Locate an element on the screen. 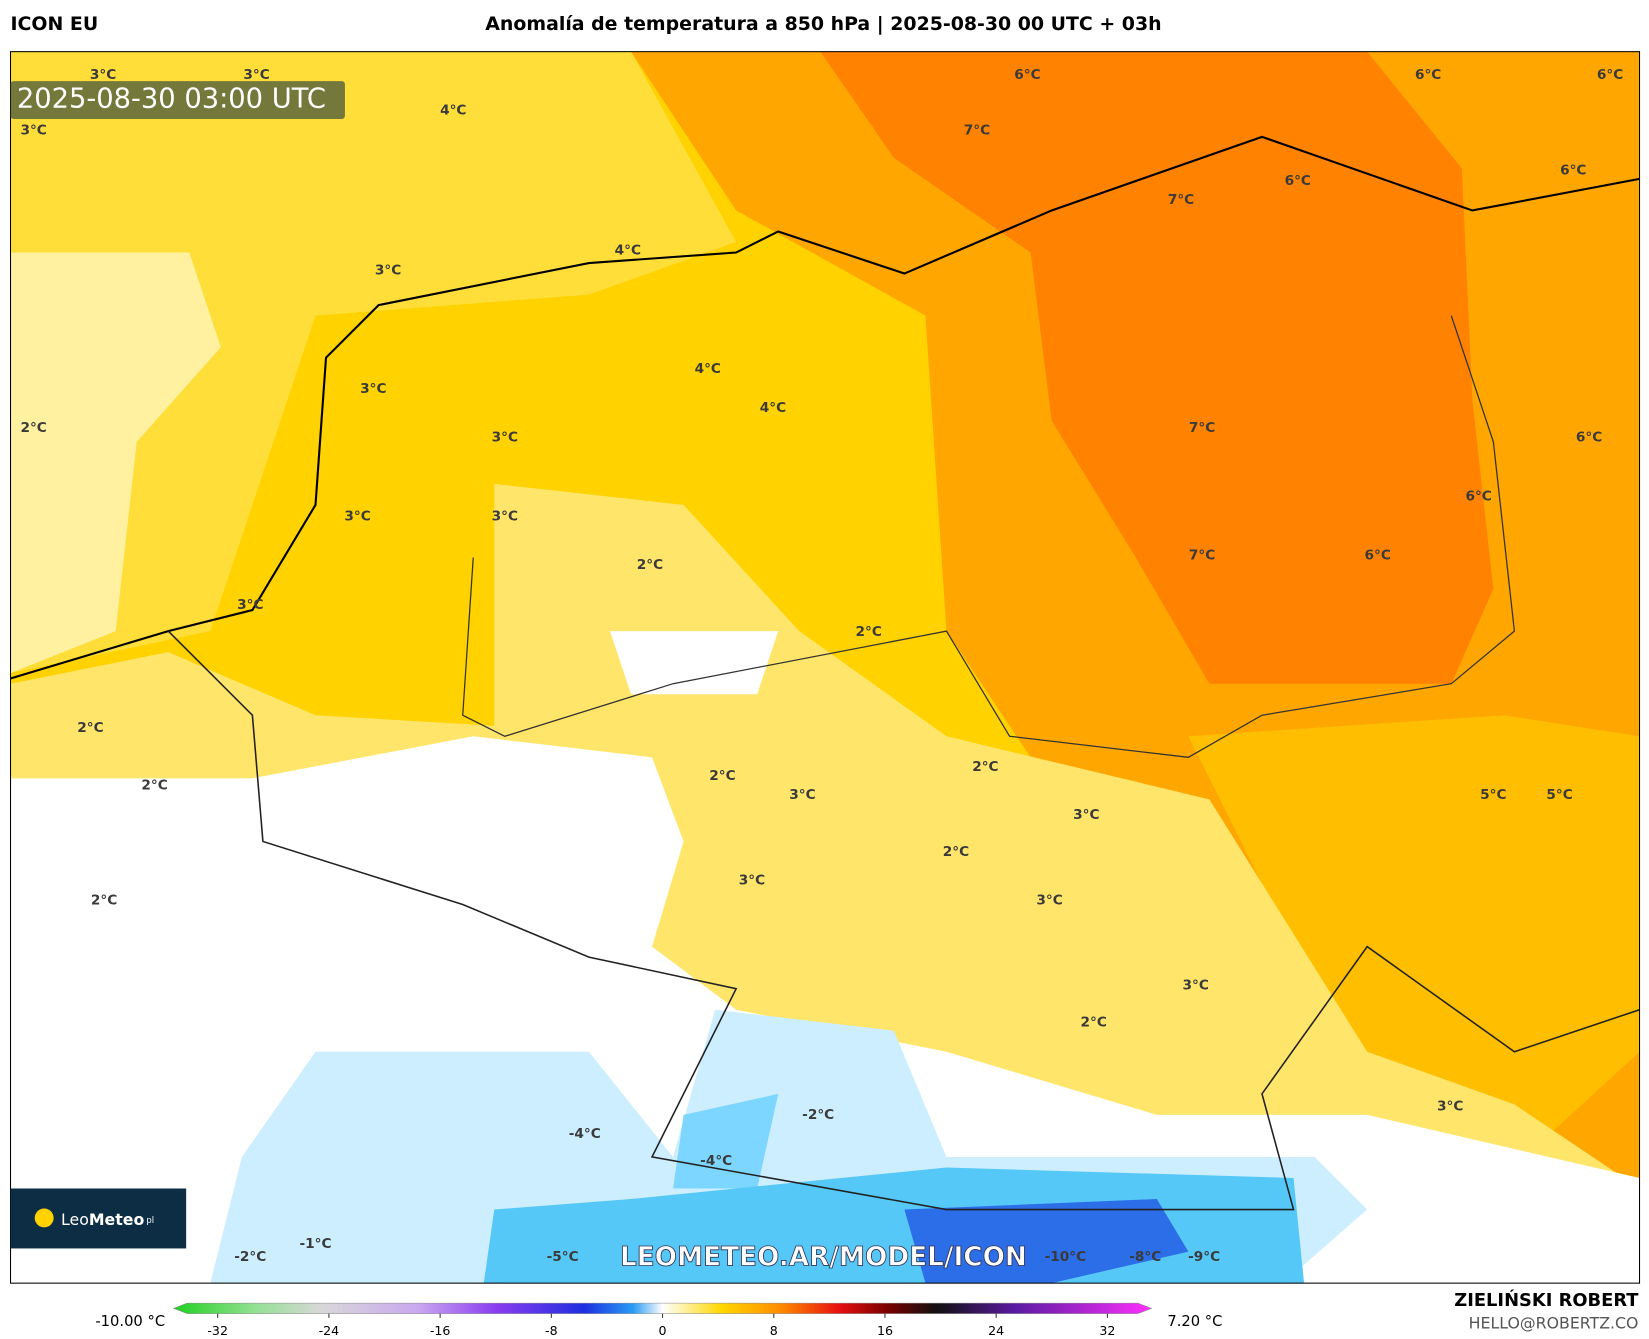  logo-suffix: pl is located at coordinates (150, 1220).